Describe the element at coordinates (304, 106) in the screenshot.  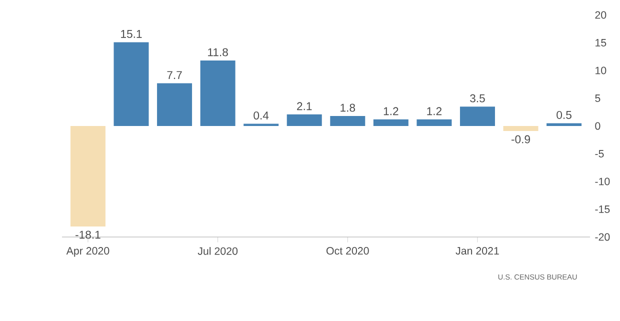
I see `data-label: 2.1` at that location.